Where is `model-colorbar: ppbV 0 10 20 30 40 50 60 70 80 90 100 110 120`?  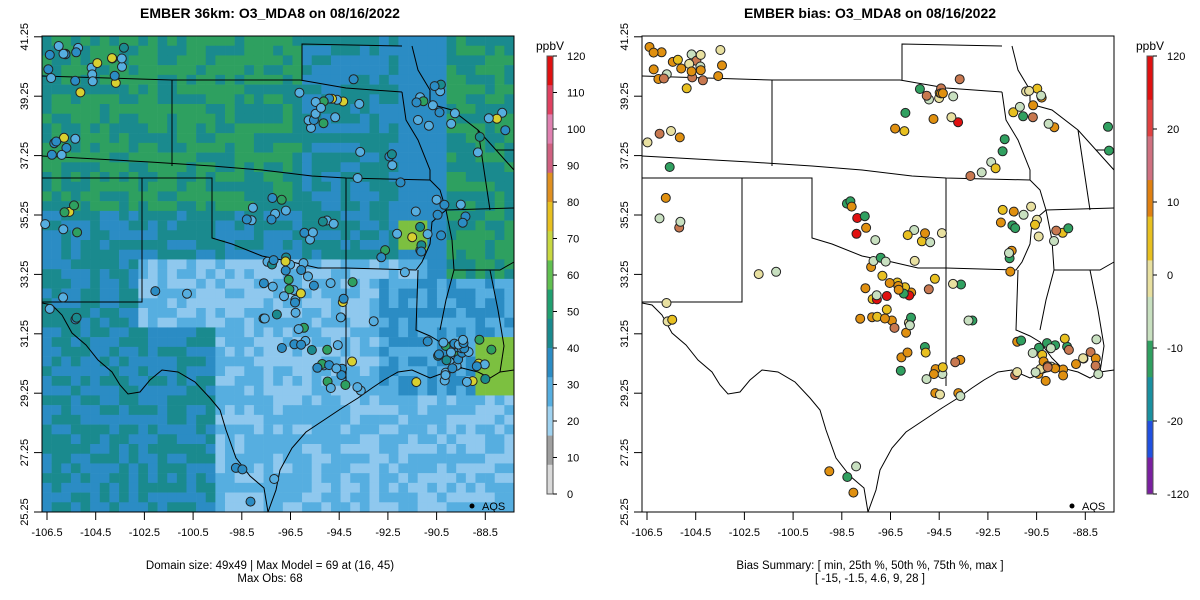 model-colorbar: ppbV 0 10 20 30 40 50 60 70 80 90 100 110 120 is located at coordinates (560, 270).